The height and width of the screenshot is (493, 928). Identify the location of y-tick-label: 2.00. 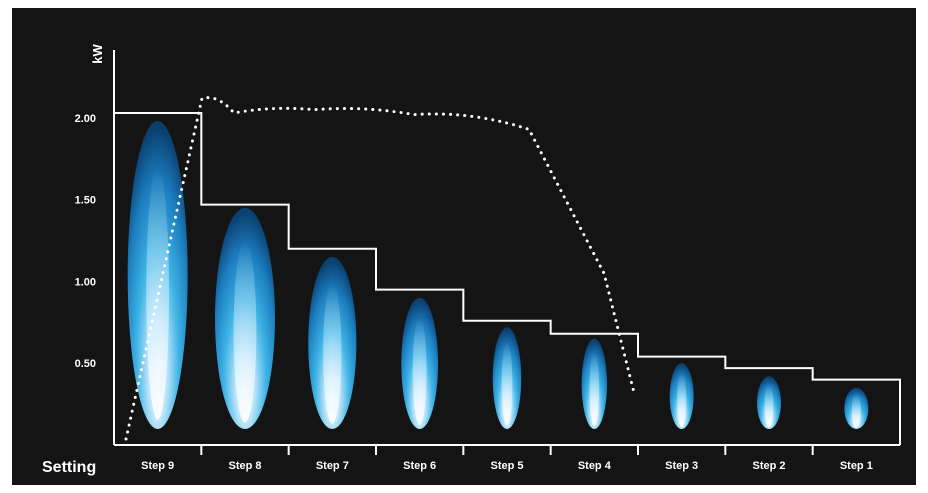
(85, 119).